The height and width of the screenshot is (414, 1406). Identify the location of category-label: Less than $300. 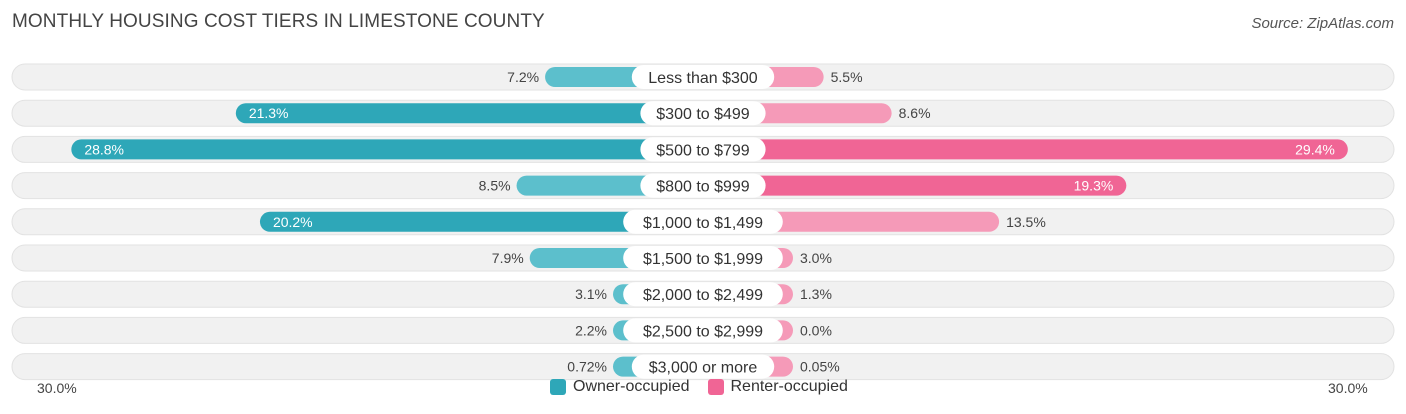
(703, 78).